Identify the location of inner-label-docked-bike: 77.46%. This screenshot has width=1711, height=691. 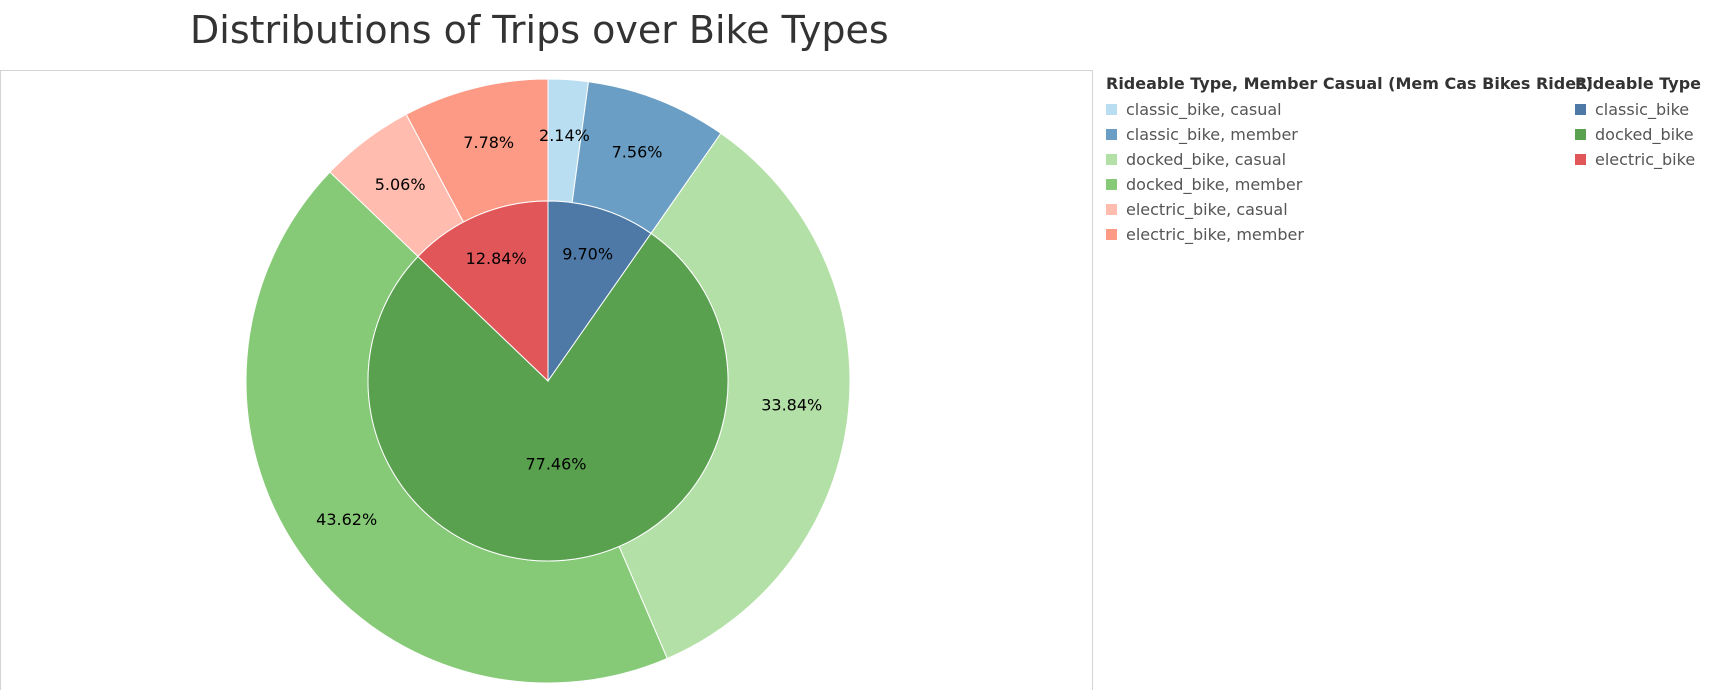
(555, 464).